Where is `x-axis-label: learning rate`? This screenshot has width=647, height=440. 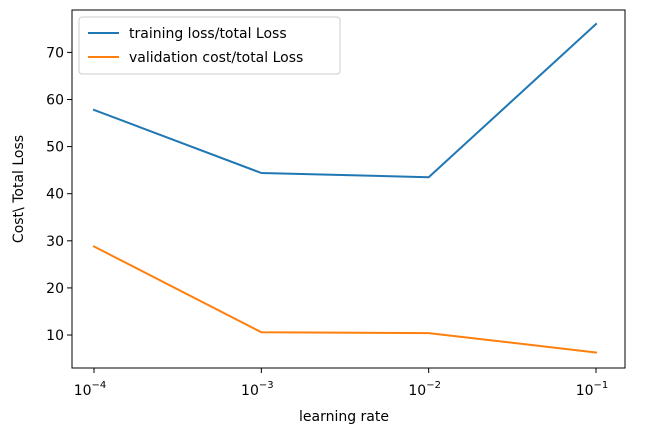 x-axis-label: learning rate is located at coordinates (344, 417).